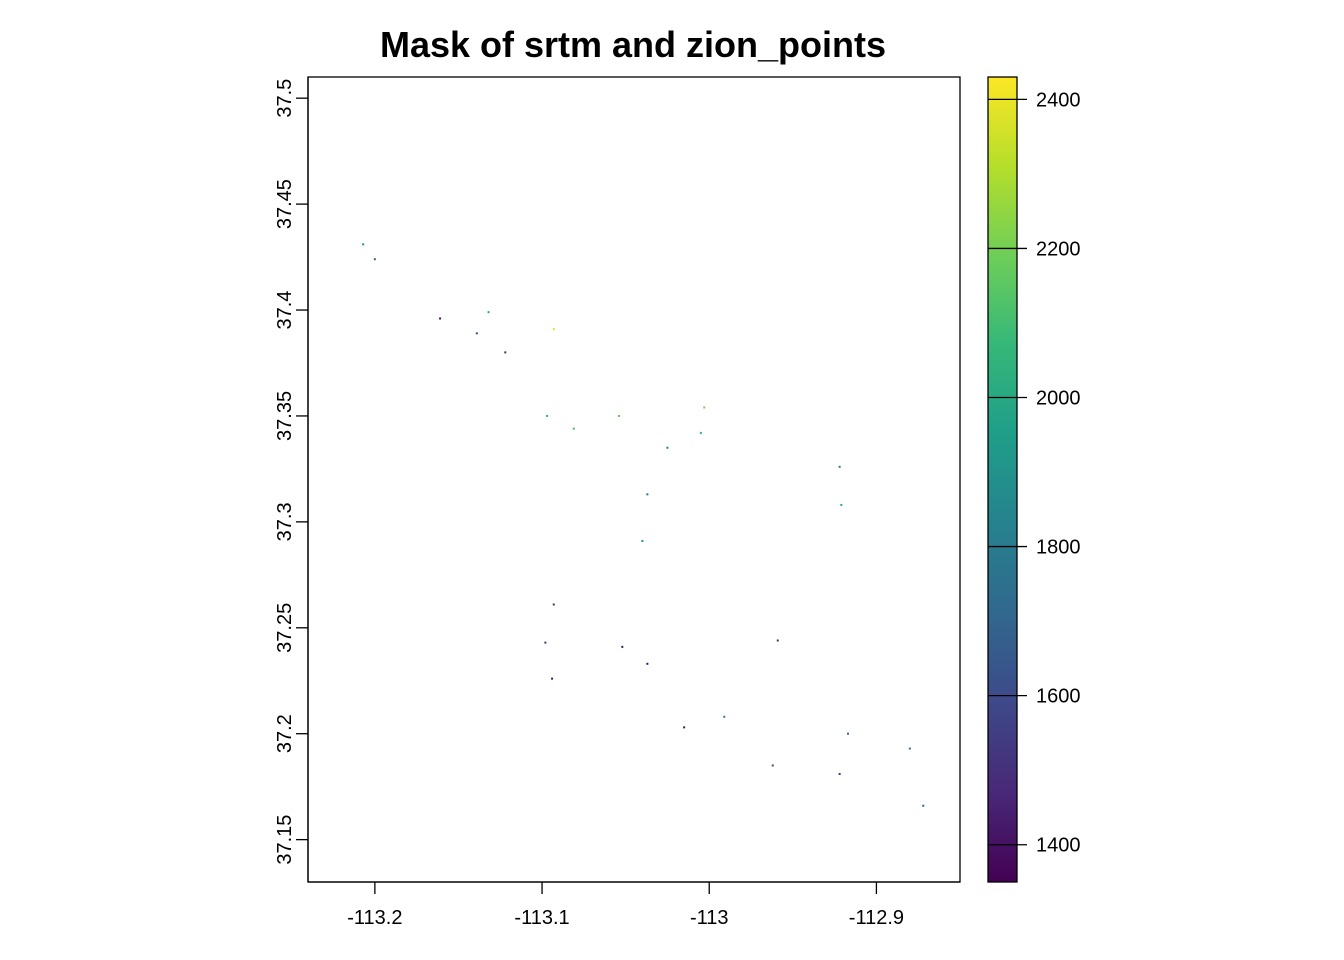 This screenshot has height=960, width=1344. What do you see at coordinates (285, 521) in the screenshot?
I see `y-tick-label: 37.3` at bounding box center [285, 521].